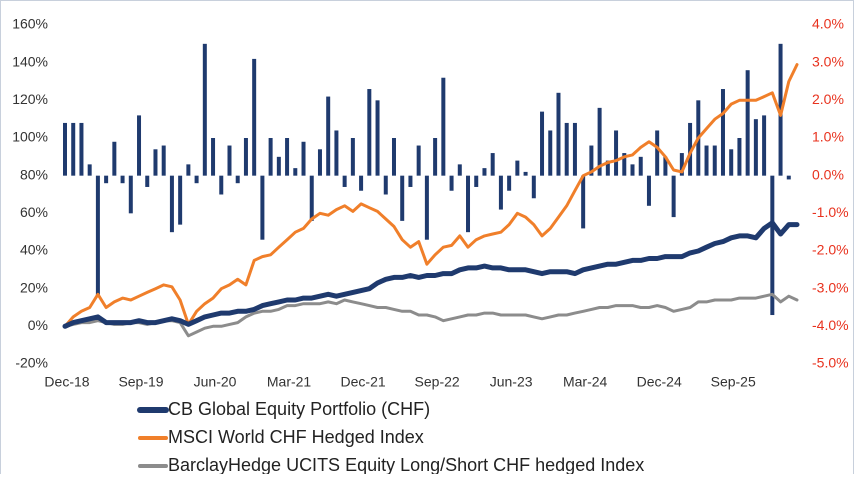 Image resolution: width=854 pixels, height=479 pixels. What do you see at coordinates (34, 250) in the screenshot?
I see `y-tick-label: 40%` at bounding box center [34, 250].